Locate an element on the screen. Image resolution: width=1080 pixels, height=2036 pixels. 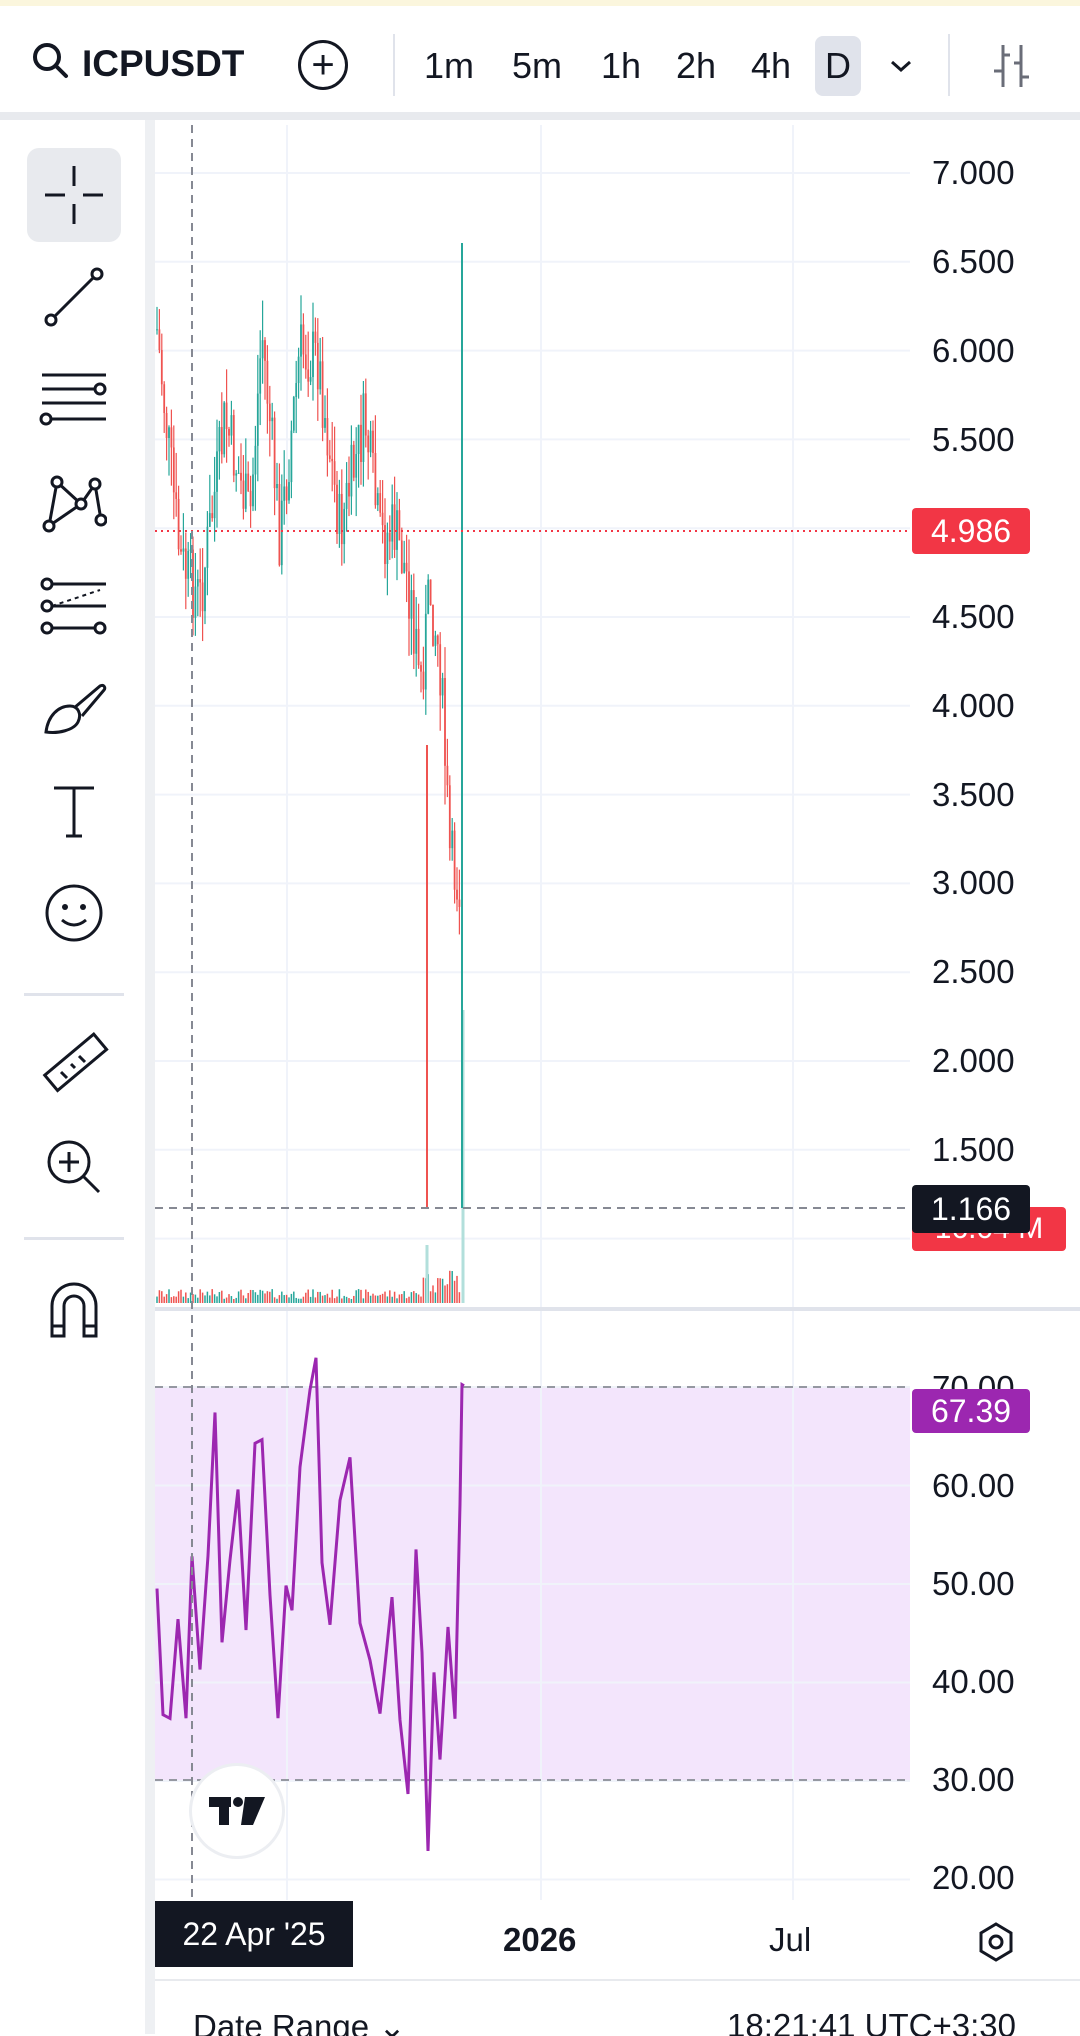
fib-retracement-tool is located at coordinates (74, 400).